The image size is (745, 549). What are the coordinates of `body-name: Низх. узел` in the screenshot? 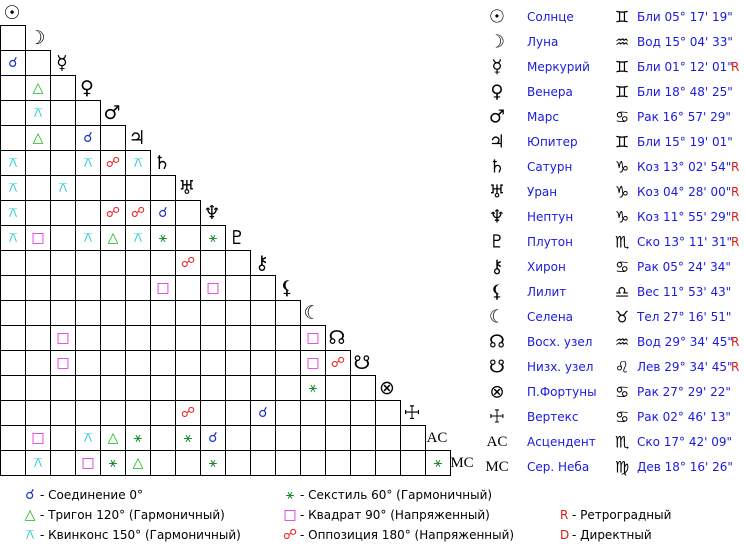 It's located at (560, 367).